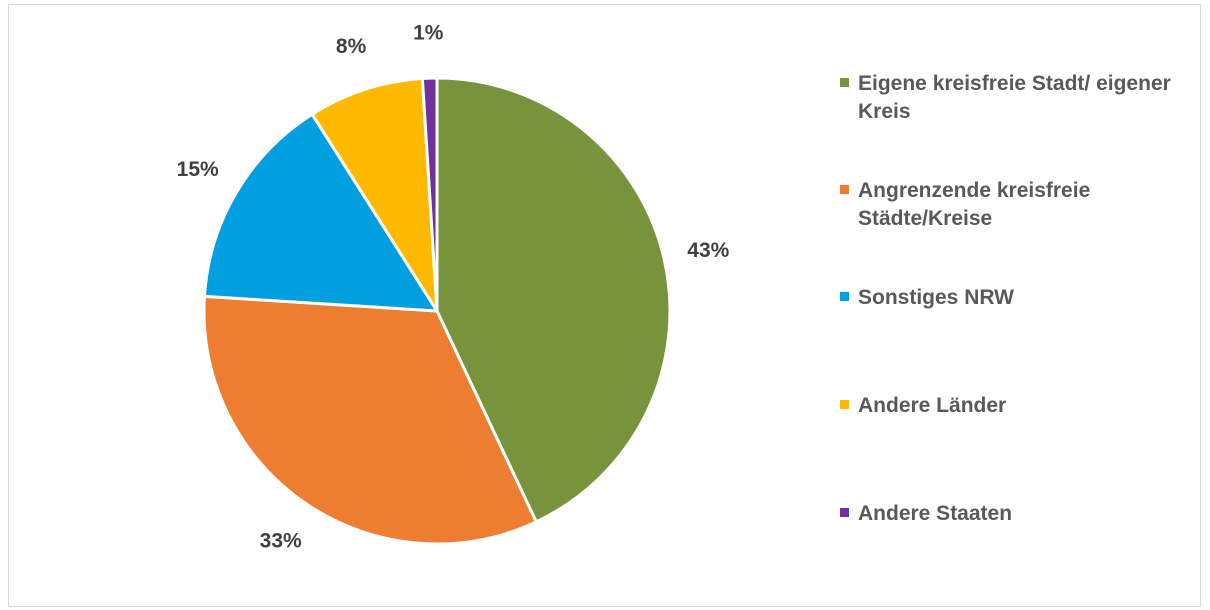  I want to click on legend-item-andere-staaten: Andere Staaten, so click(1009, 514).